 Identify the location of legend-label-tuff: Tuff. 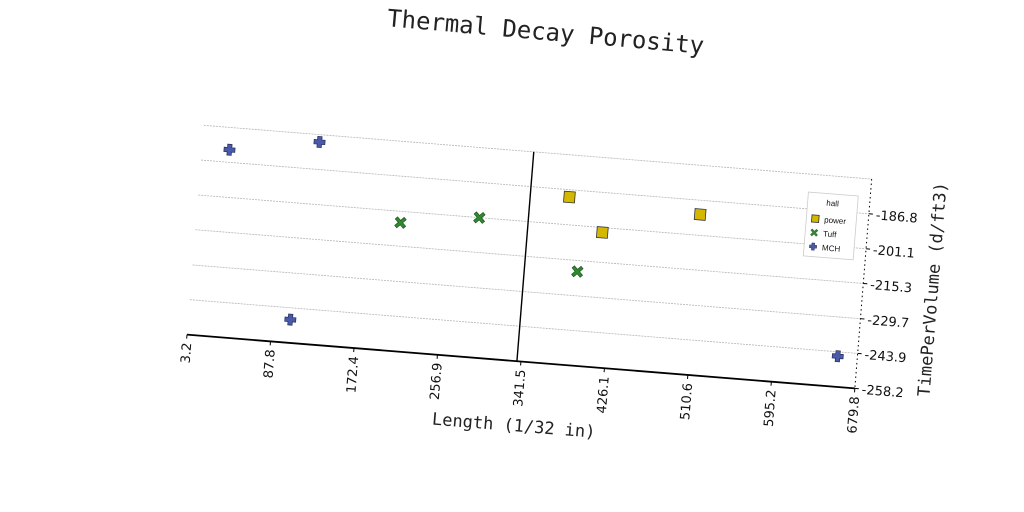
(830, 234).